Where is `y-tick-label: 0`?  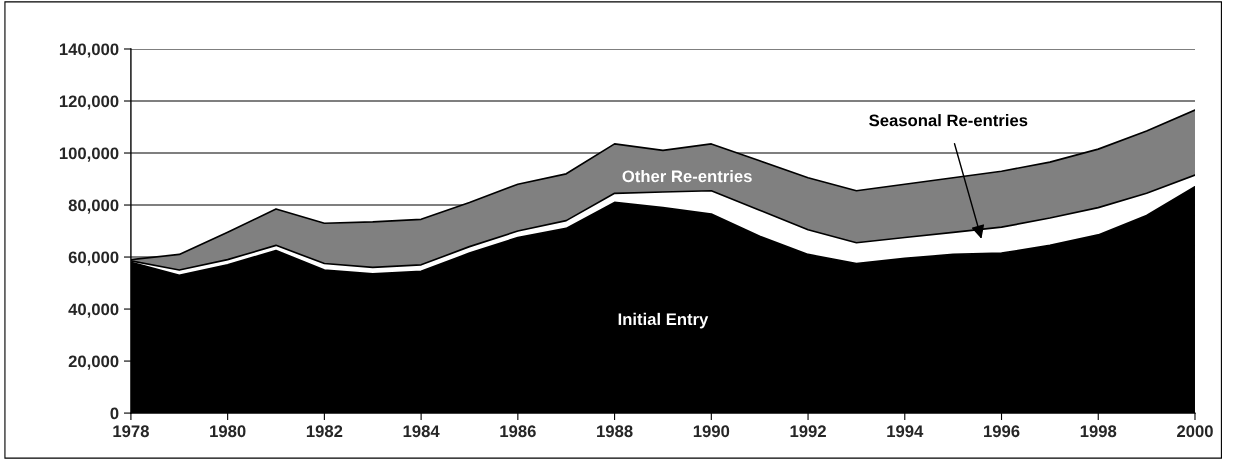
y-tick-label: 0 is located at coordinates (114, 413).